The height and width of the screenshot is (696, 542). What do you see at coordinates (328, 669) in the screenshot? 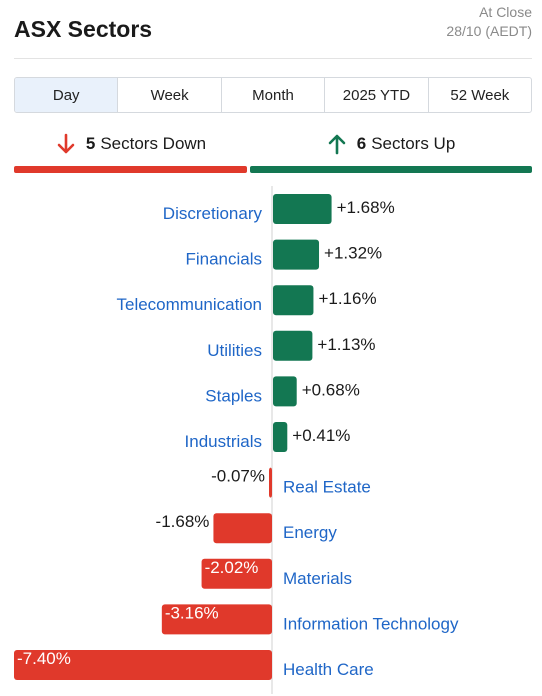
I see `category-label: Health Care` at bounding box center [328, 669].